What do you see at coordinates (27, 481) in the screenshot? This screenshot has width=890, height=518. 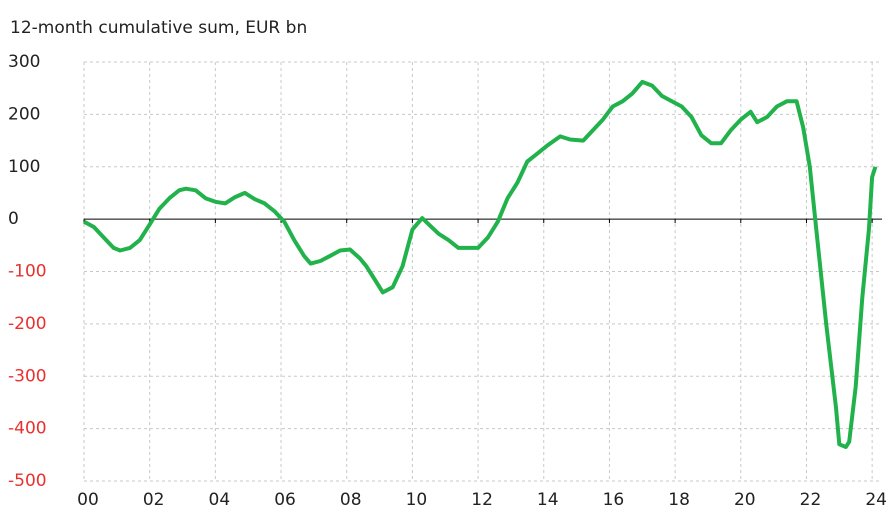 I see `y-tick-label: -500` at bounding box center [27, 481].